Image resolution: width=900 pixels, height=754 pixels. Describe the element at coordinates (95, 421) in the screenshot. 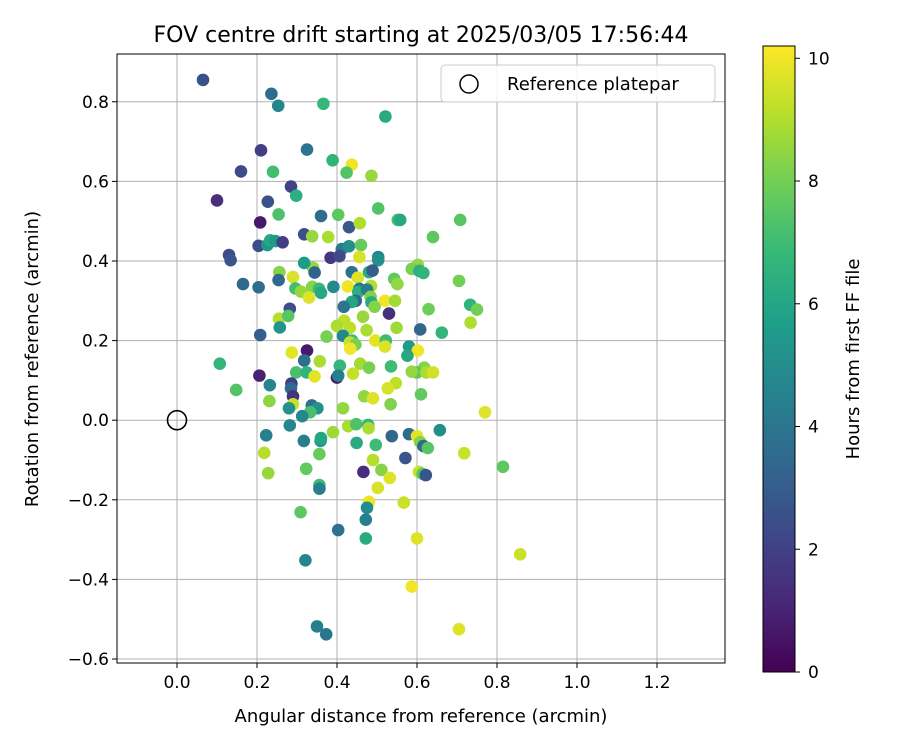

I see `y-tick-label: 0.0` at that location.